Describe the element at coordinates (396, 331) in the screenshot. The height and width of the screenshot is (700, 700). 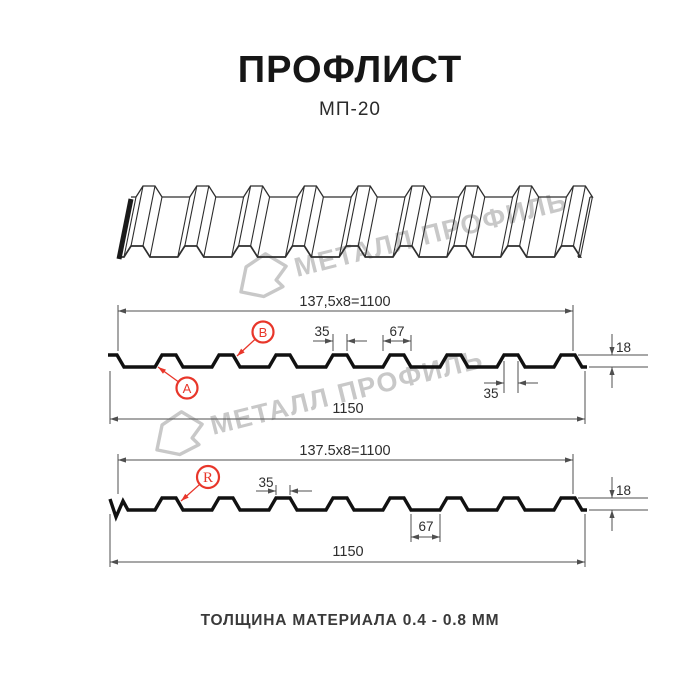
I see `p1-dim-rib-base-text: 67` at that location.